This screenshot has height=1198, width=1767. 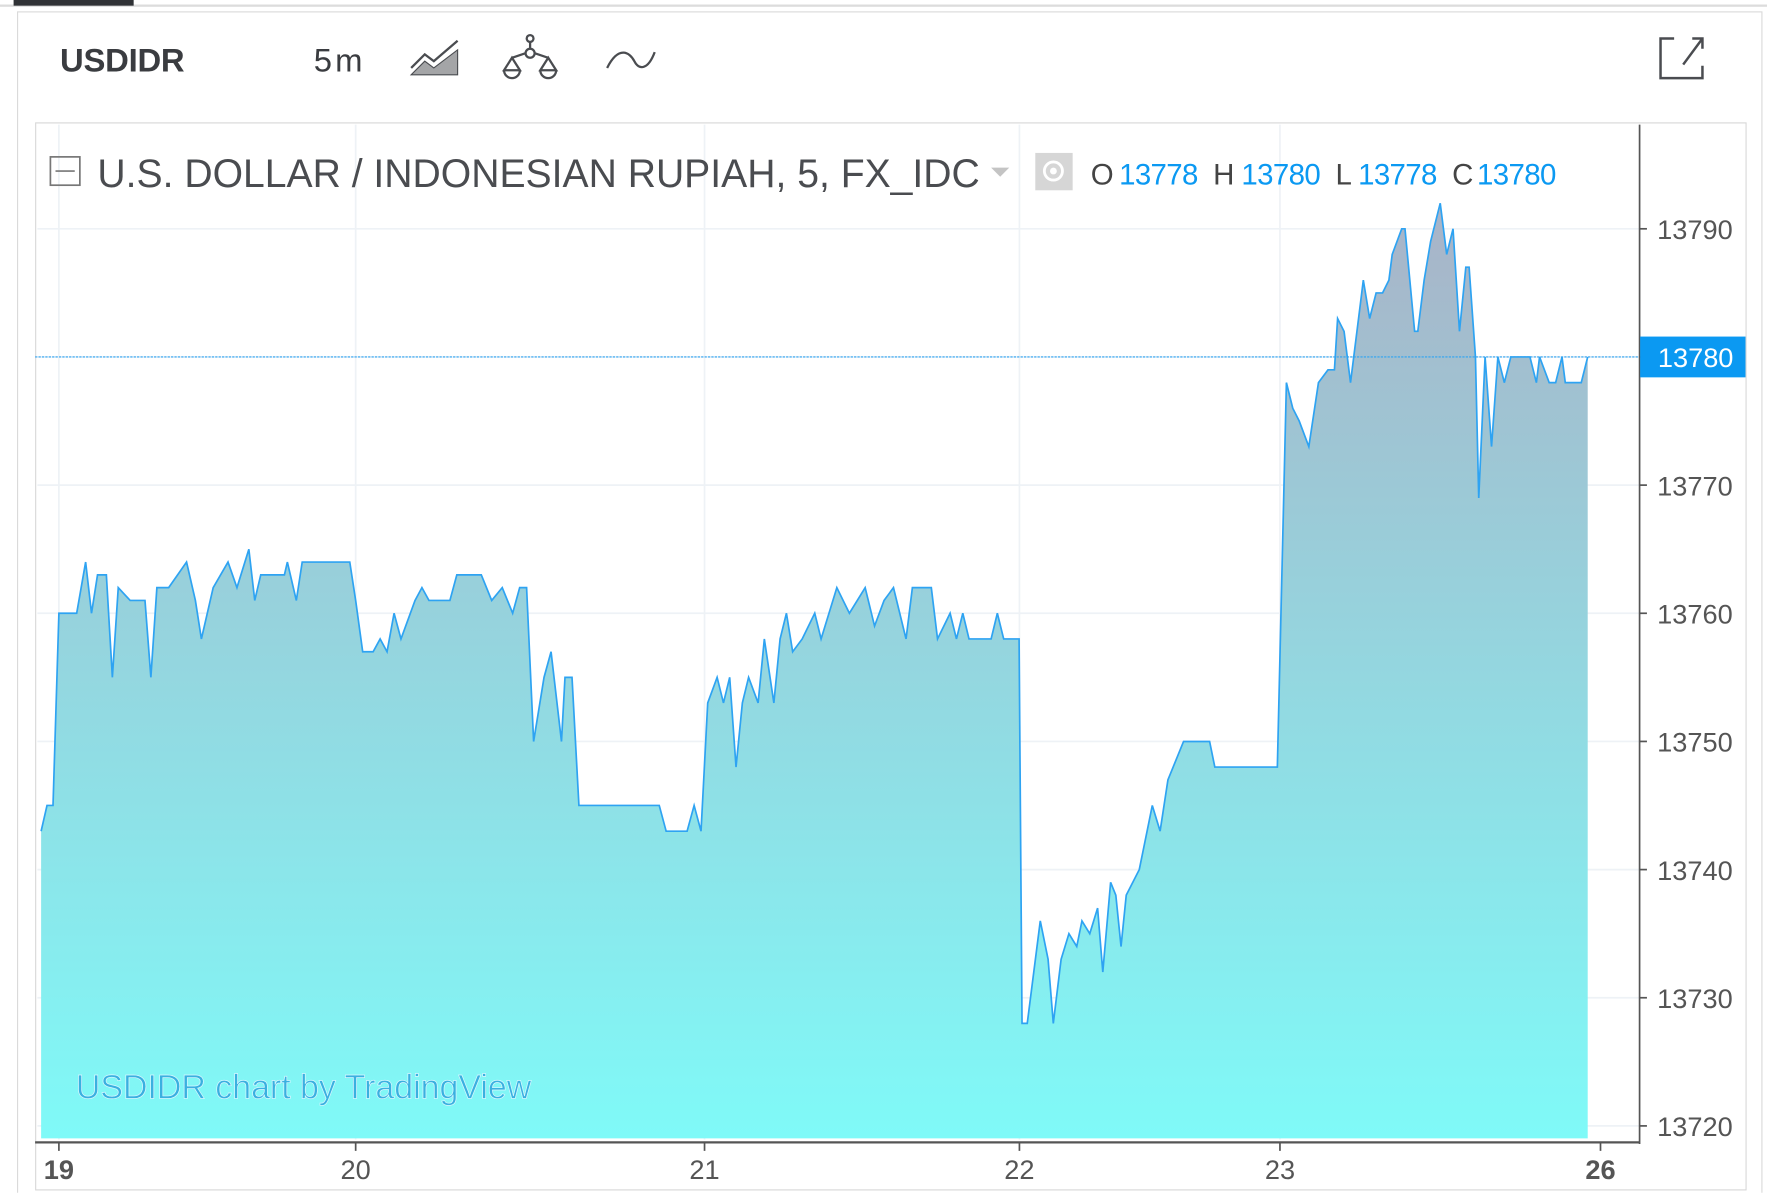 I want to click on y-tick-label: 13750, so click(x=1695, y=742).